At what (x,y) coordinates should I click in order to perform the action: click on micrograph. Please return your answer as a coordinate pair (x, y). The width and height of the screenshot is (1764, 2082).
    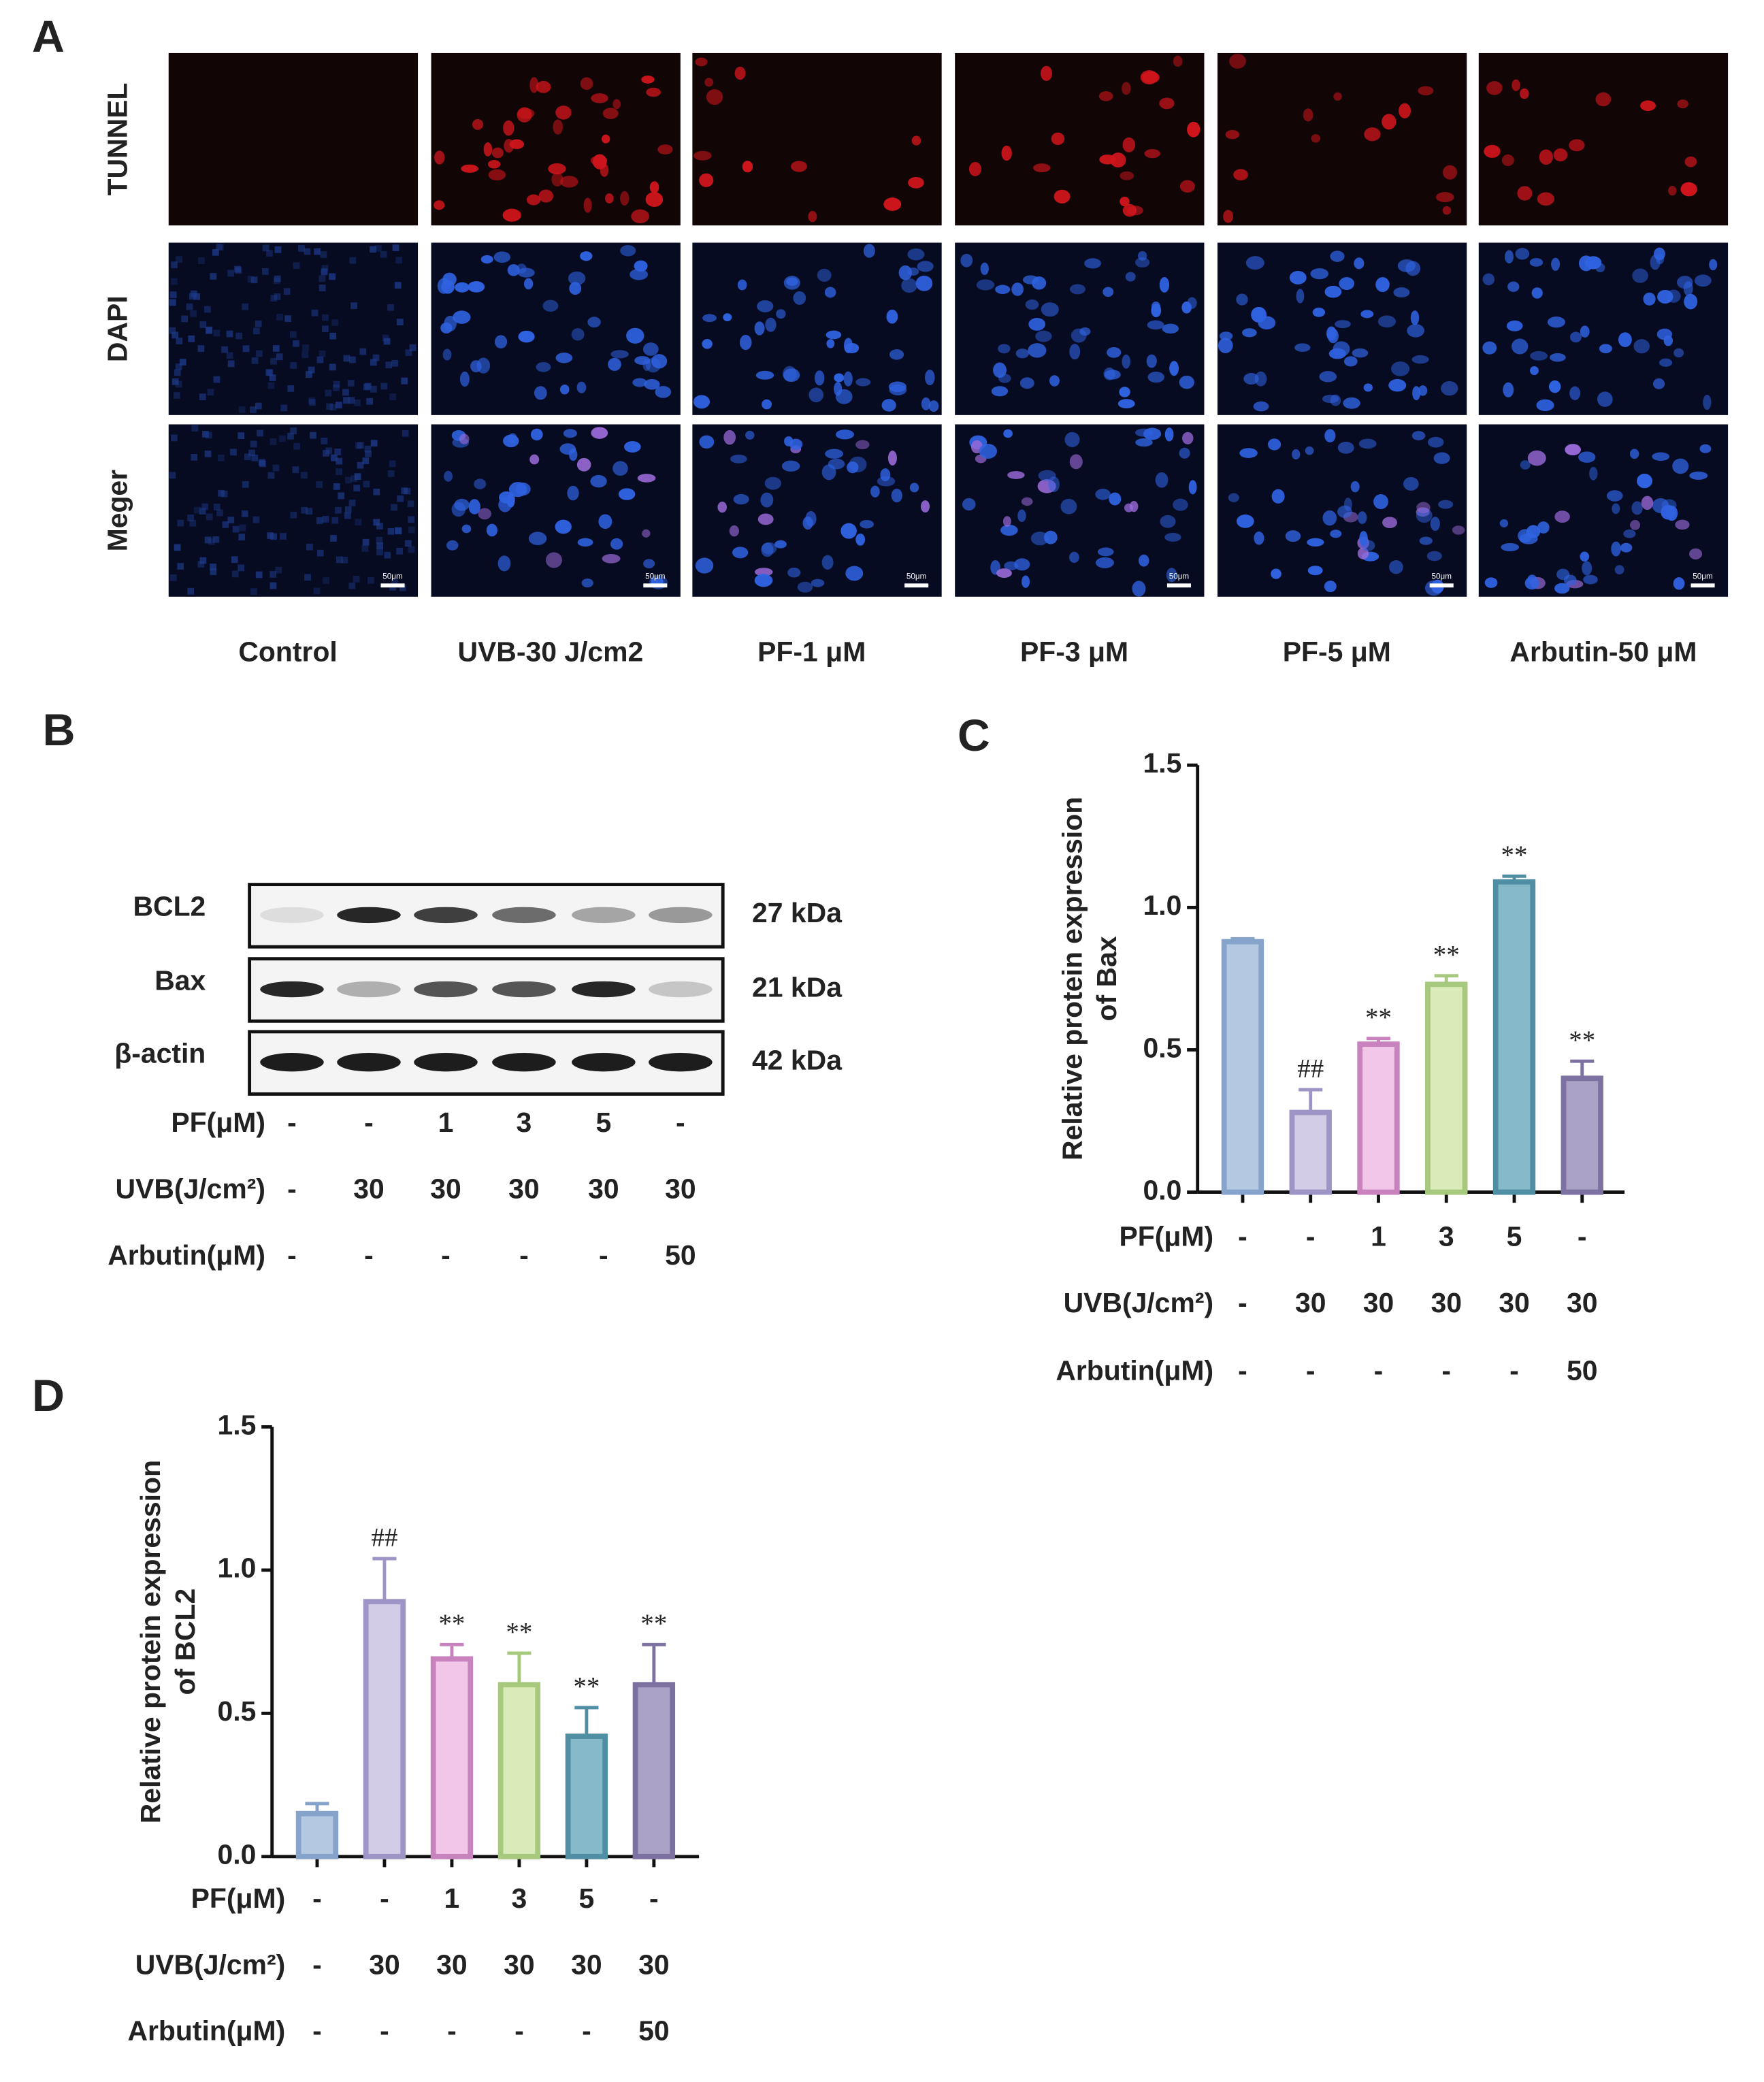
    Looking at the image, I should click on (293, 328).